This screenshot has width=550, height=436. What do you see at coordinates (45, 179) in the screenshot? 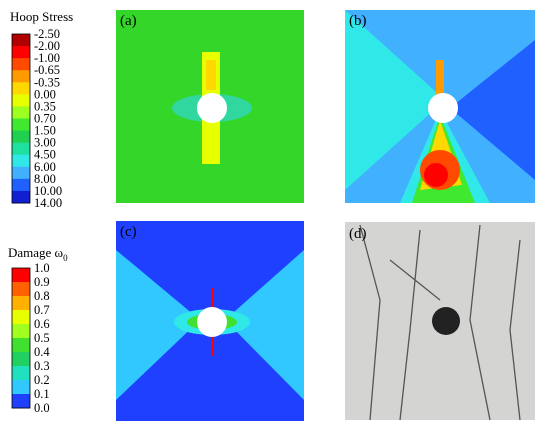
I see `legend-label: 8.00` at bounding box center [45, 179].